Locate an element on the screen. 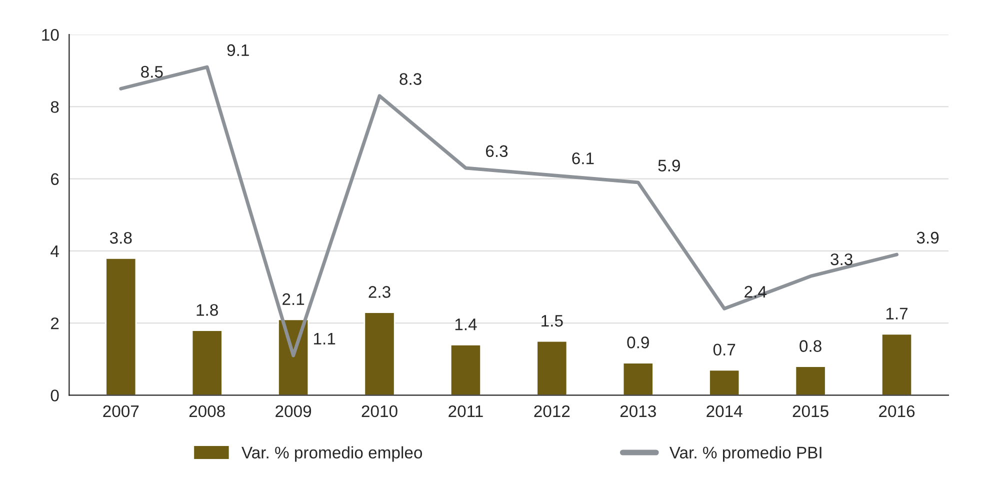 The image size is (988, 494). y-tick-label: 10 is located at coordinates (50, 34).